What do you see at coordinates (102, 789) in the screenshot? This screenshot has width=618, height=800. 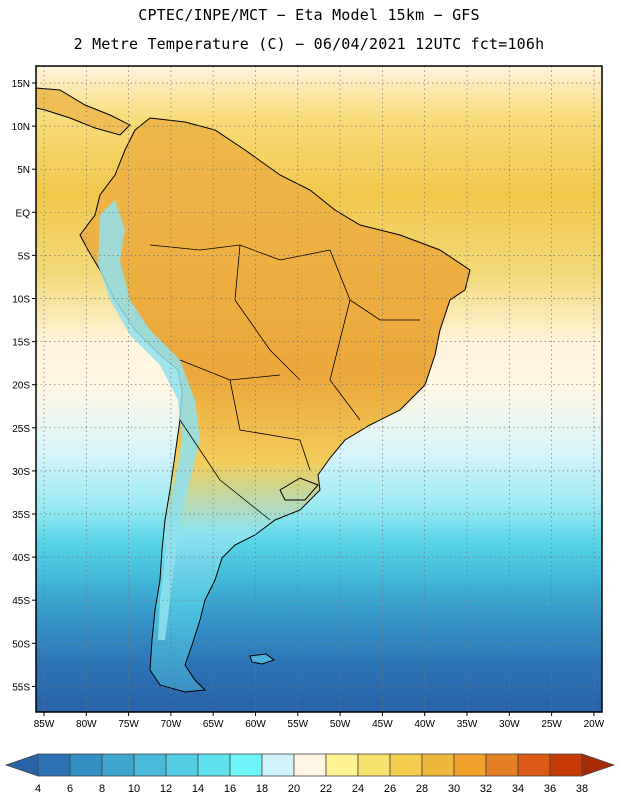 I see `legend-value: 8` at bounding box center [102, 789].